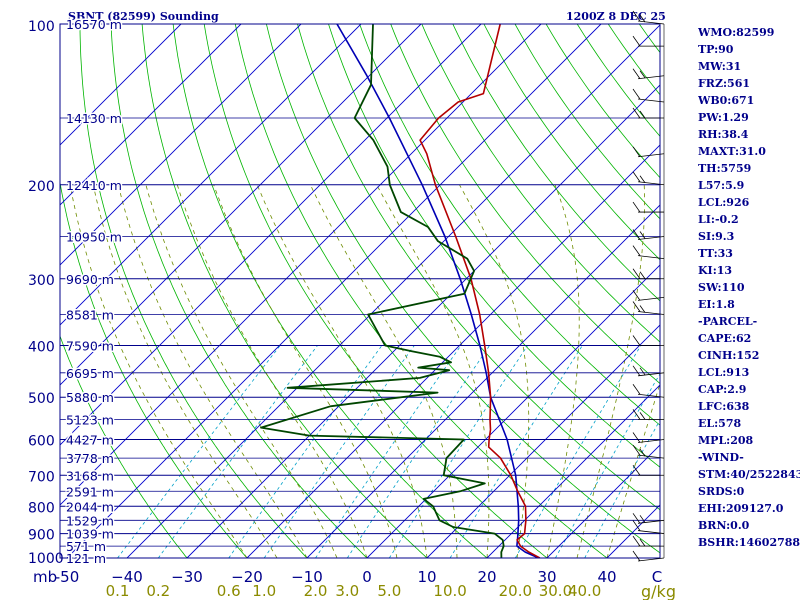 The width and height of the screenshot is (800, 600). I want to click on pressure-label: 900, so click(41, 536).